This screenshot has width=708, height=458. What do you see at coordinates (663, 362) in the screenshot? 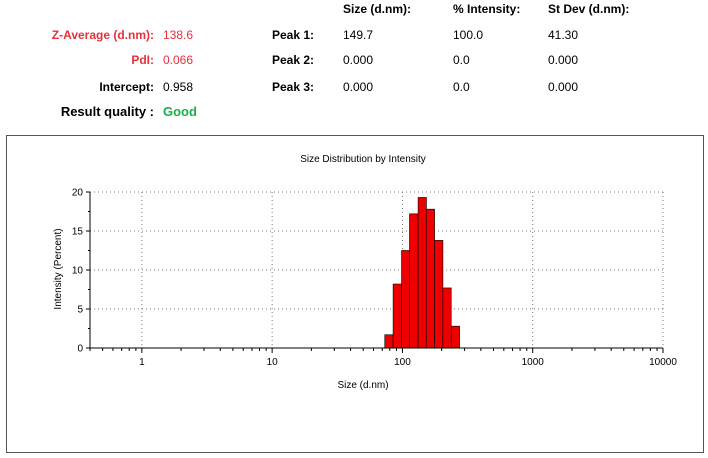
I see `x-tick-label: 10000` at bounding box center [663, 362].